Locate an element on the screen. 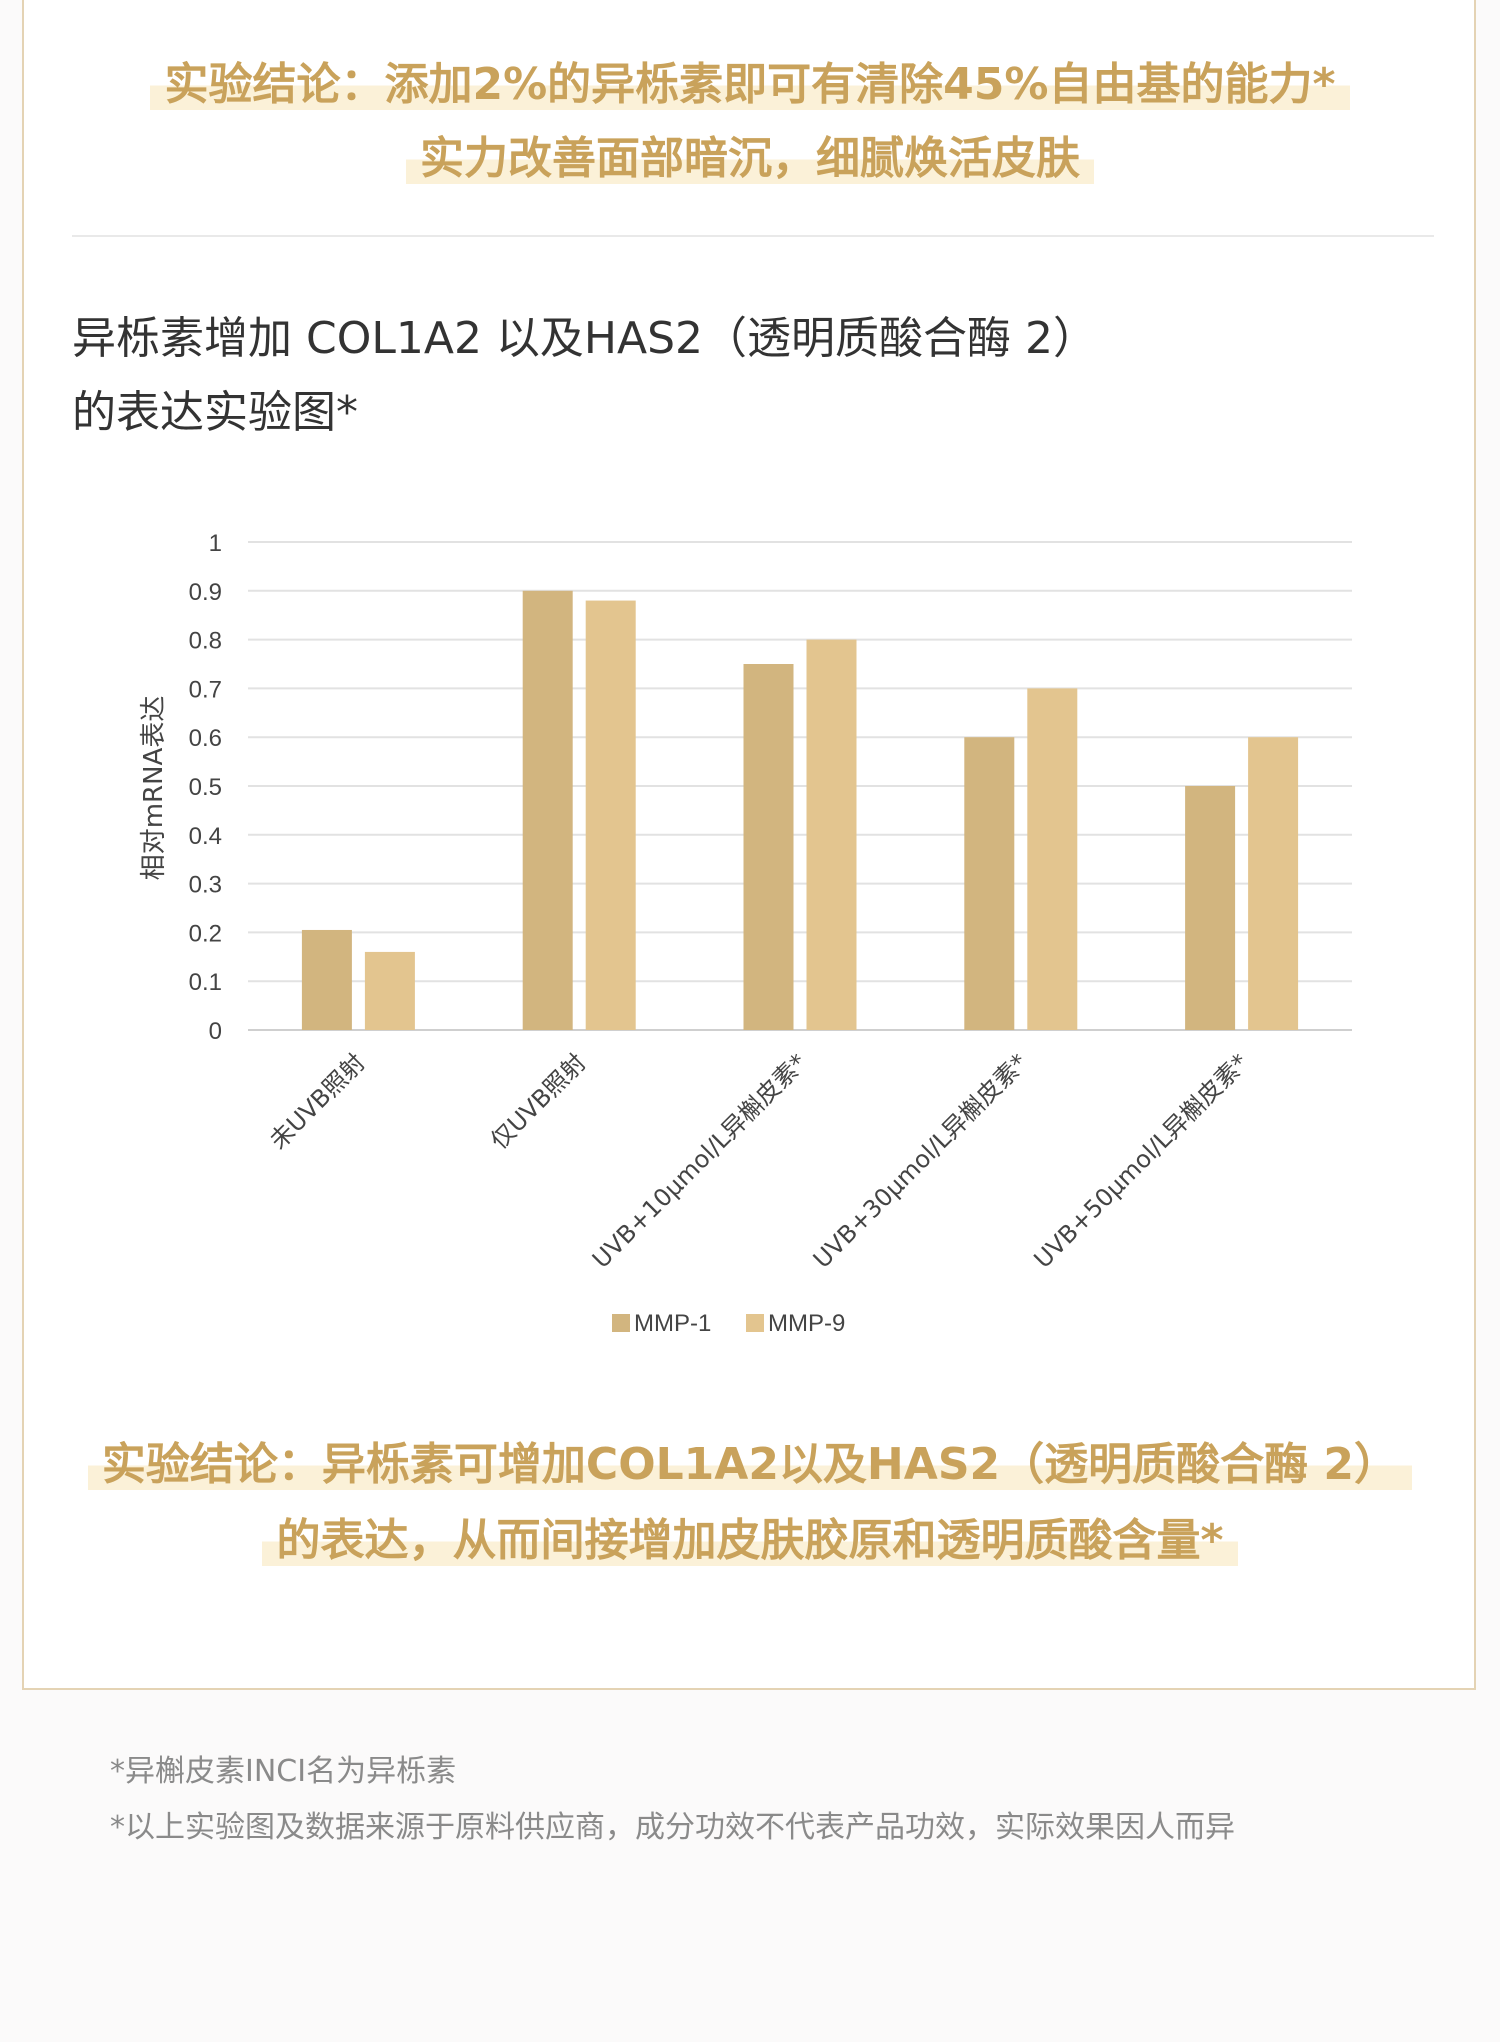 The image size is (1500, 2042). headline-bottom-line2: 的表达，从而间接增加皮肤胶原和透明质酸含量* is located at coordinates (750, 1536).